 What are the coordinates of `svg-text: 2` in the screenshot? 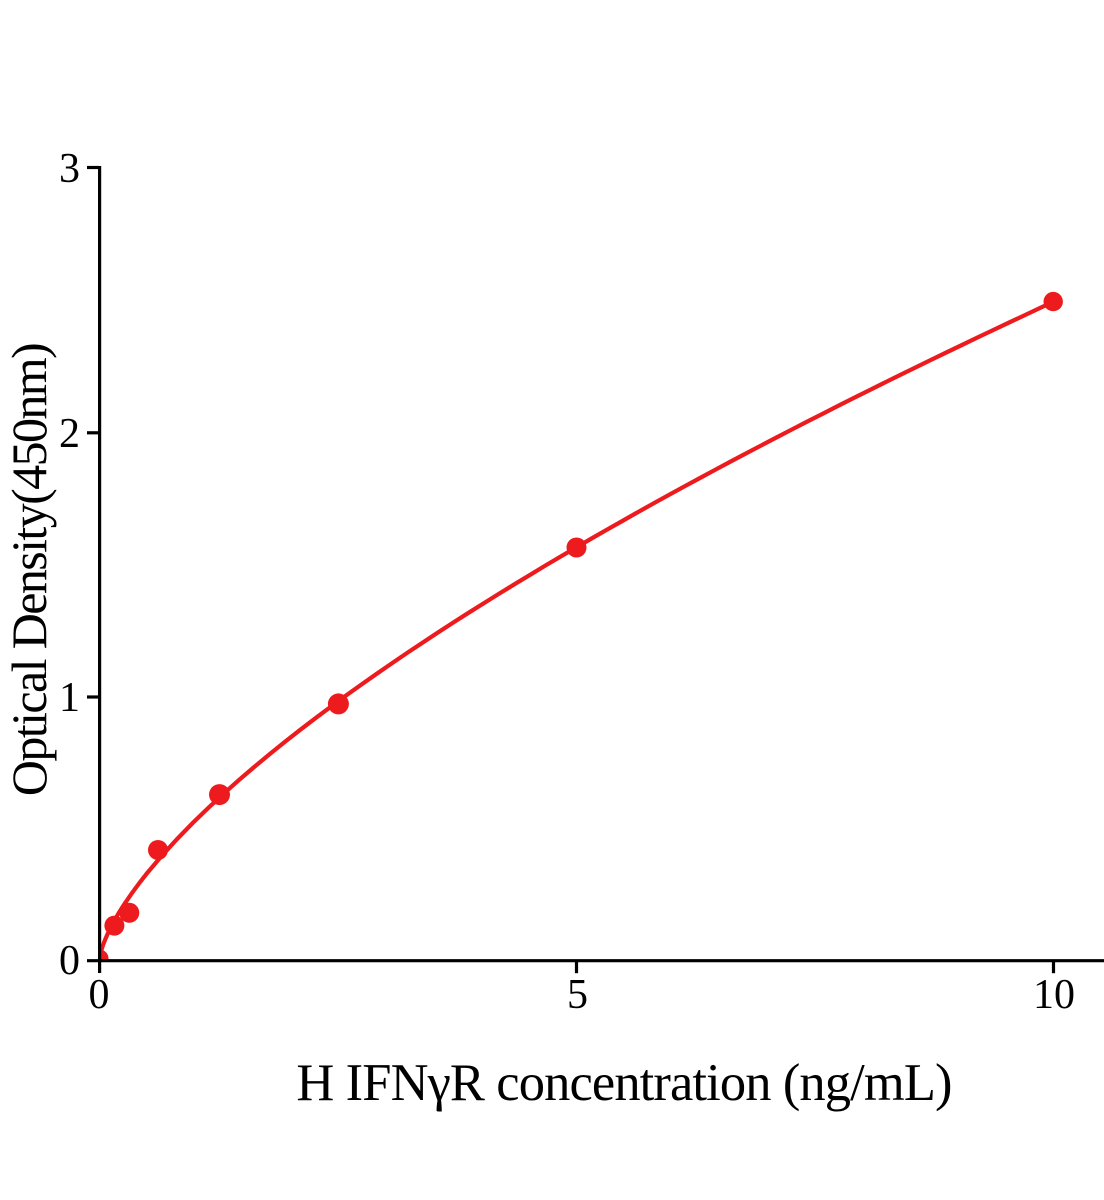 It's located at (69, 434).